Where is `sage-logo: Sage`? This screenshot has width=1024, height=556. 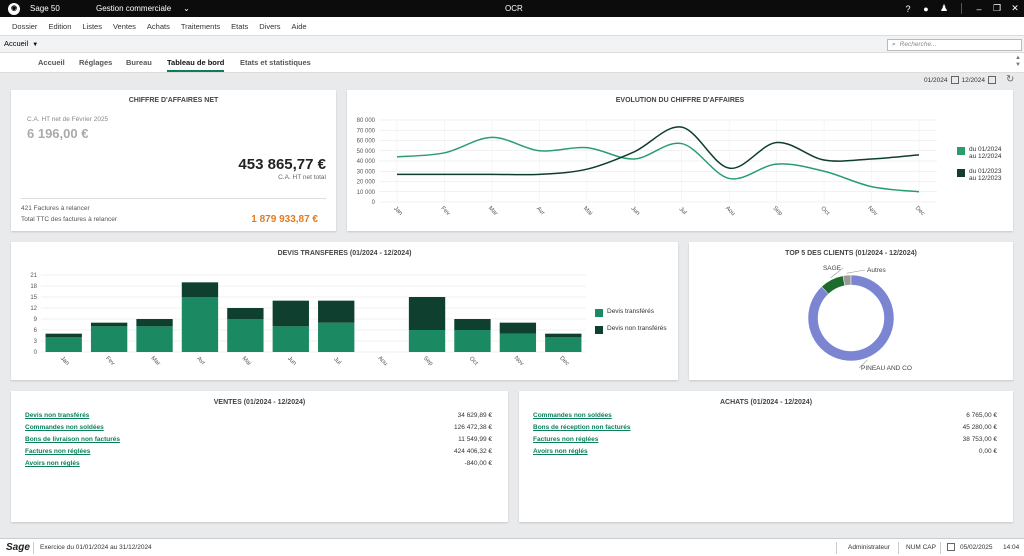
sage-logo: Sage is located at coordinates (18, 547).